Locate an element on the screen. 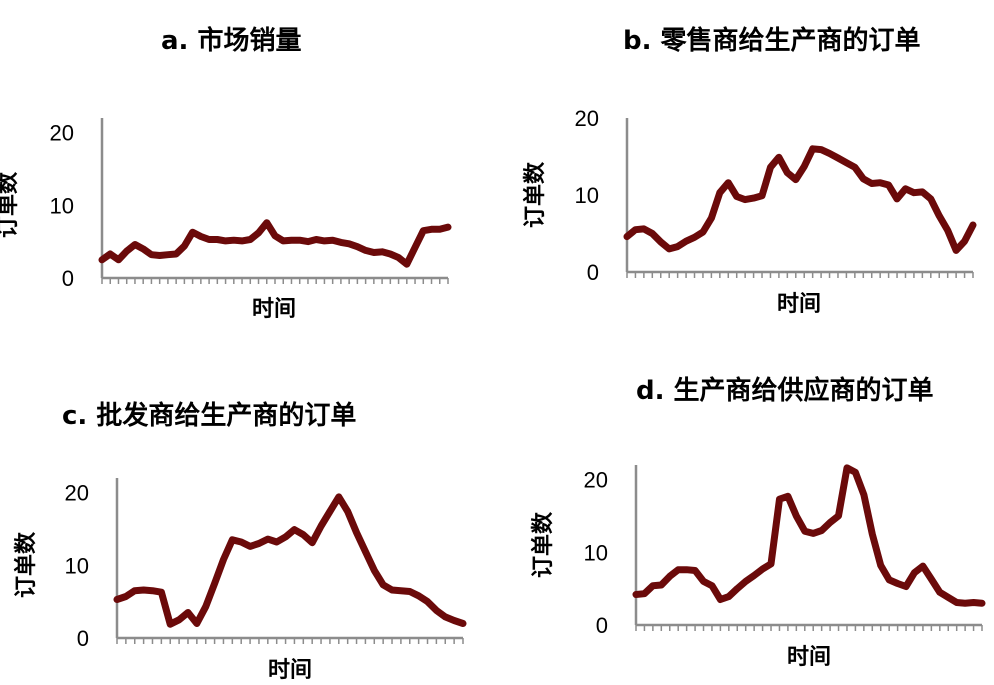  chart-title: a. 市场销量 is located at coordinates (231, 41).